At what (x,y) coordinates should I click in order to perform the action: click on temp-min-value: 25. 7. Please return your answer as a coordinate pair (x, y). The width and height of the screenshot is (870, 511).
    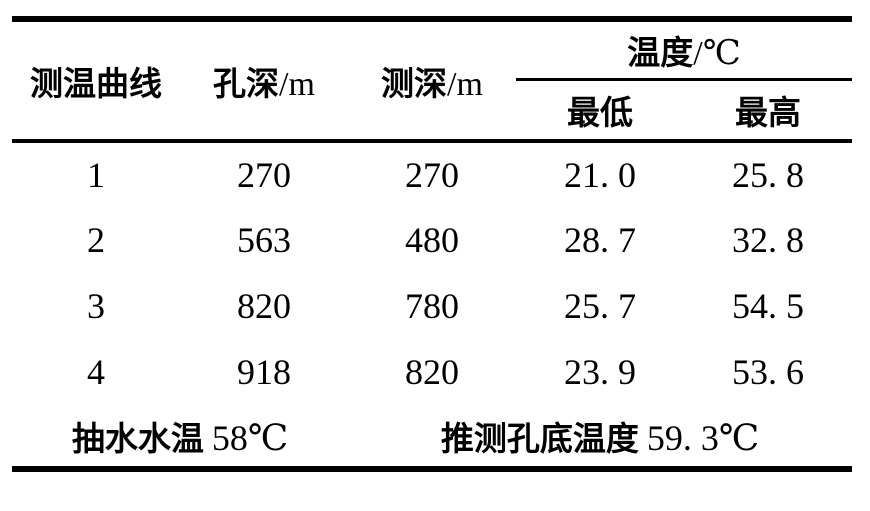
    Looking at the image, I should click on (600, 306).